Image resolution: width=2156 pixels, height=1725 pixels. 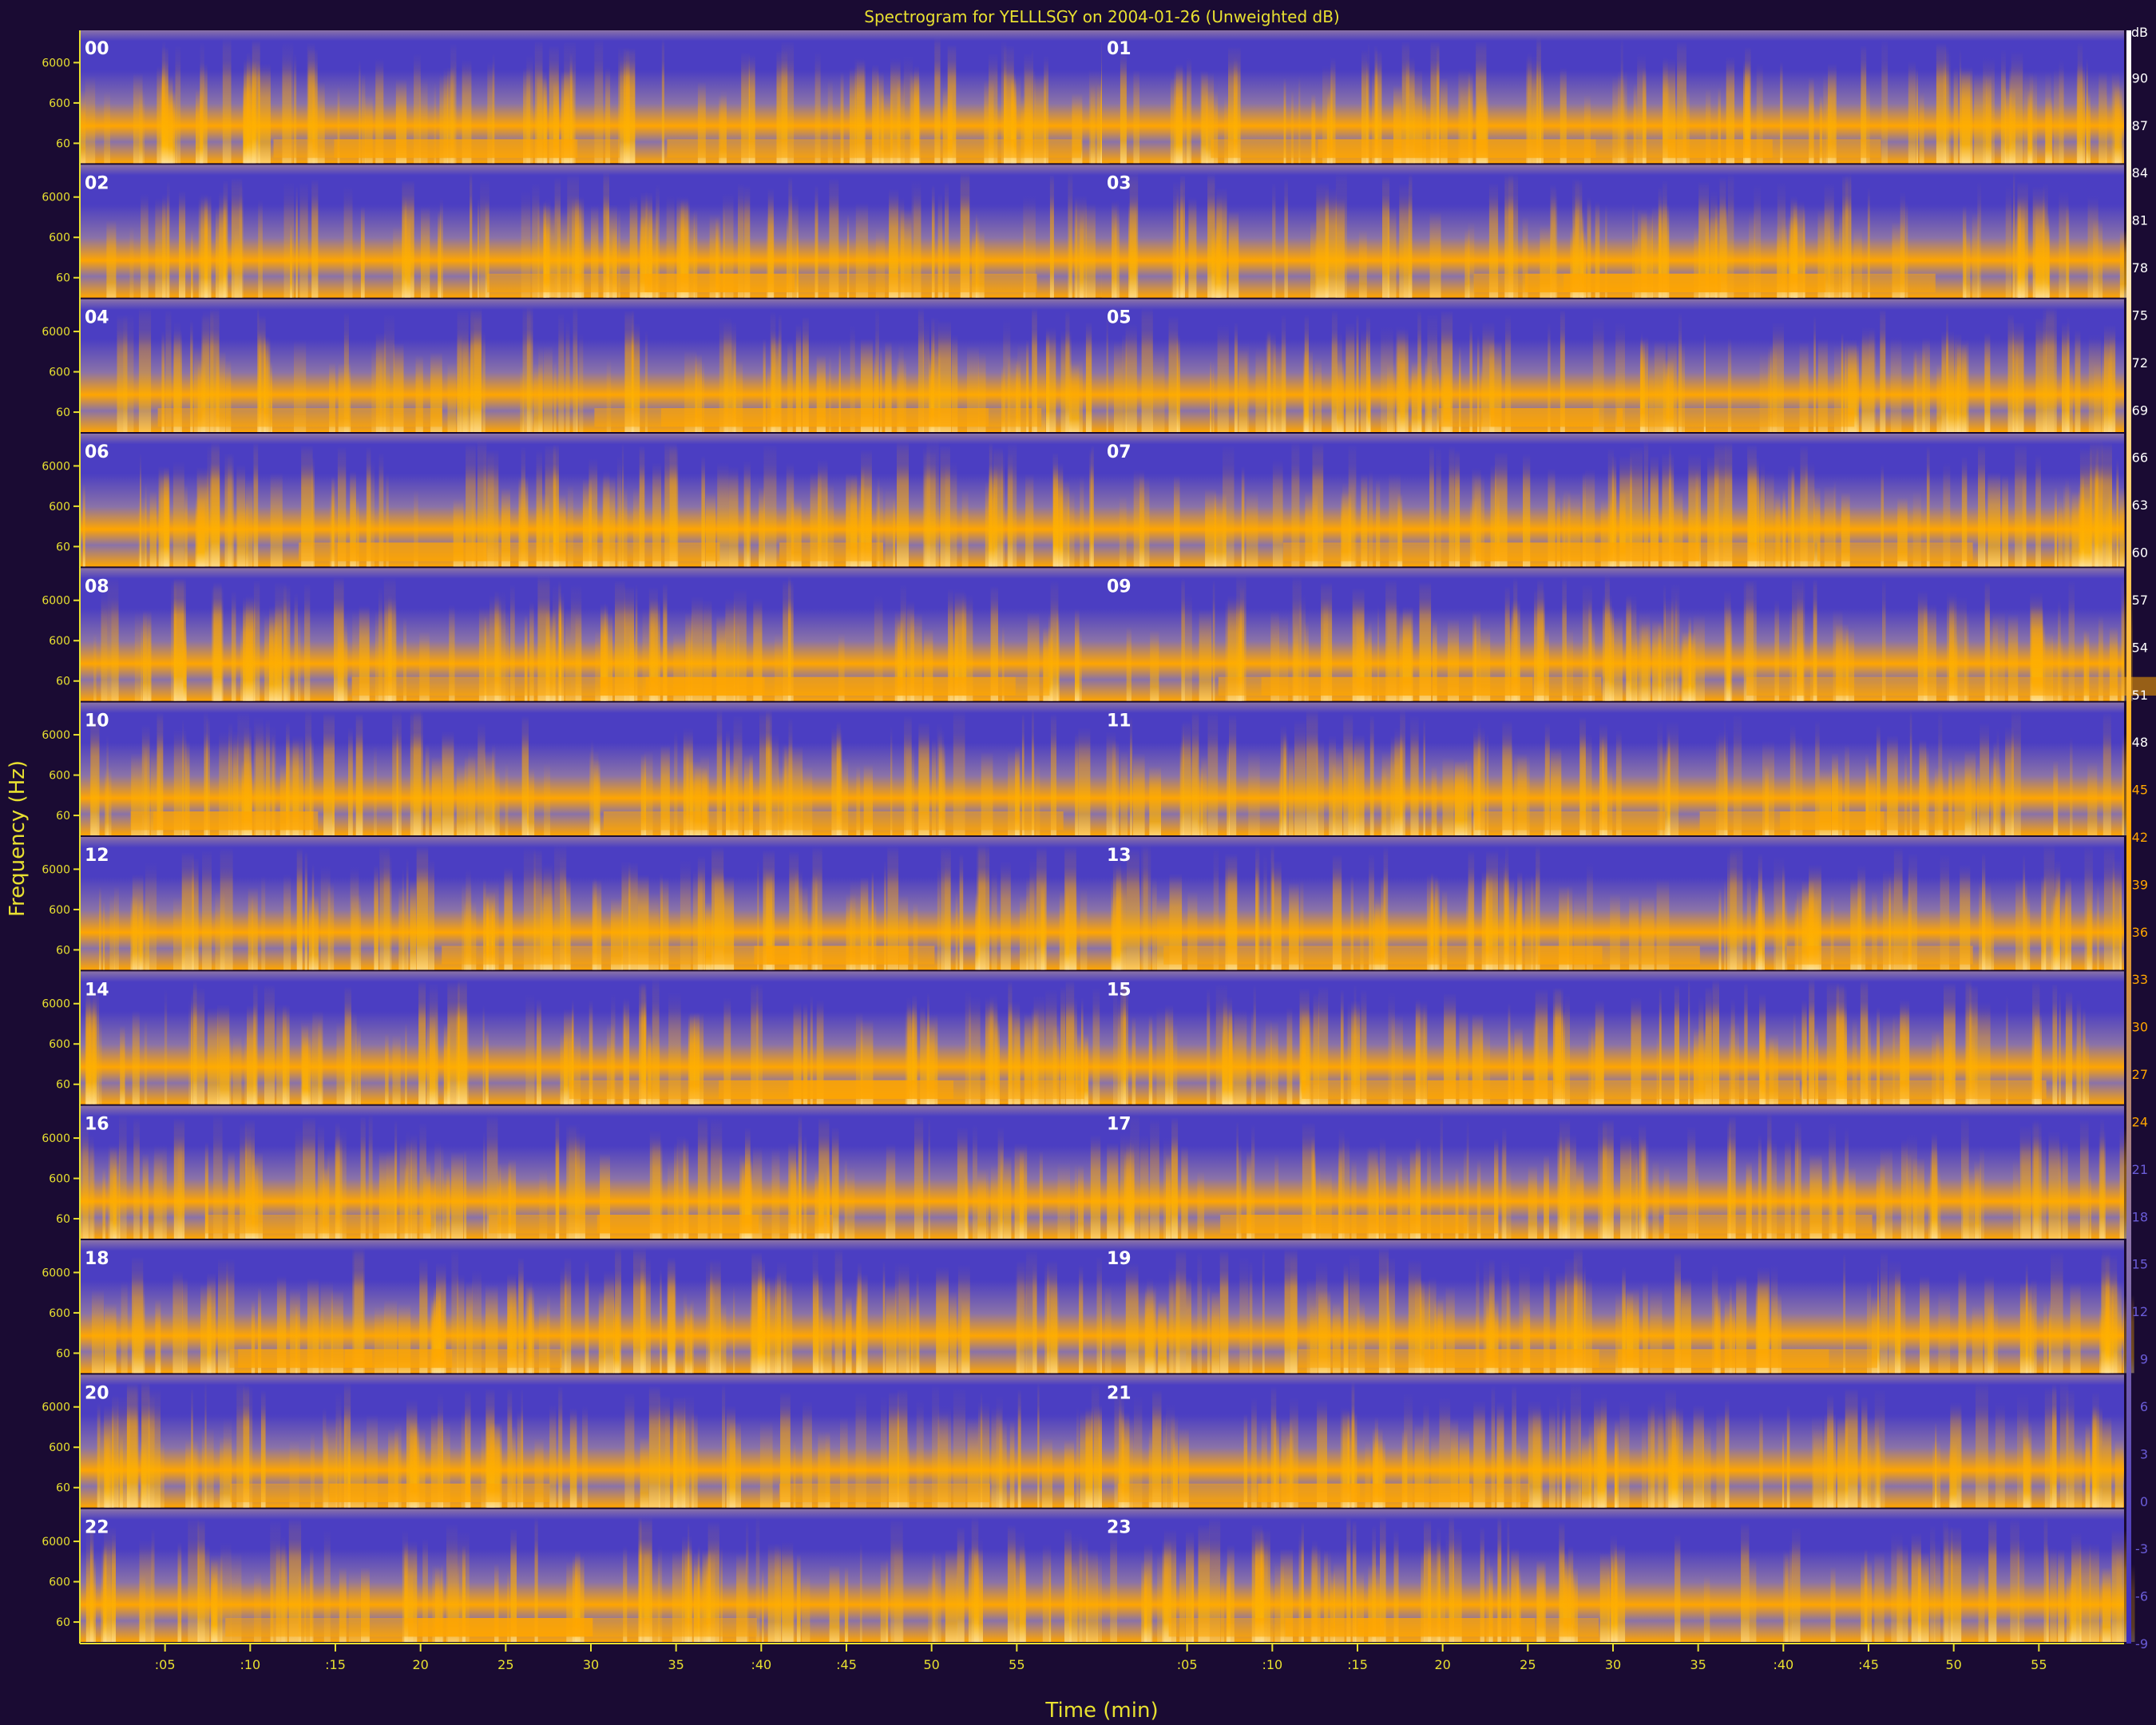 I want to click on low-frequency-band, so click(x=1768, y=1225).